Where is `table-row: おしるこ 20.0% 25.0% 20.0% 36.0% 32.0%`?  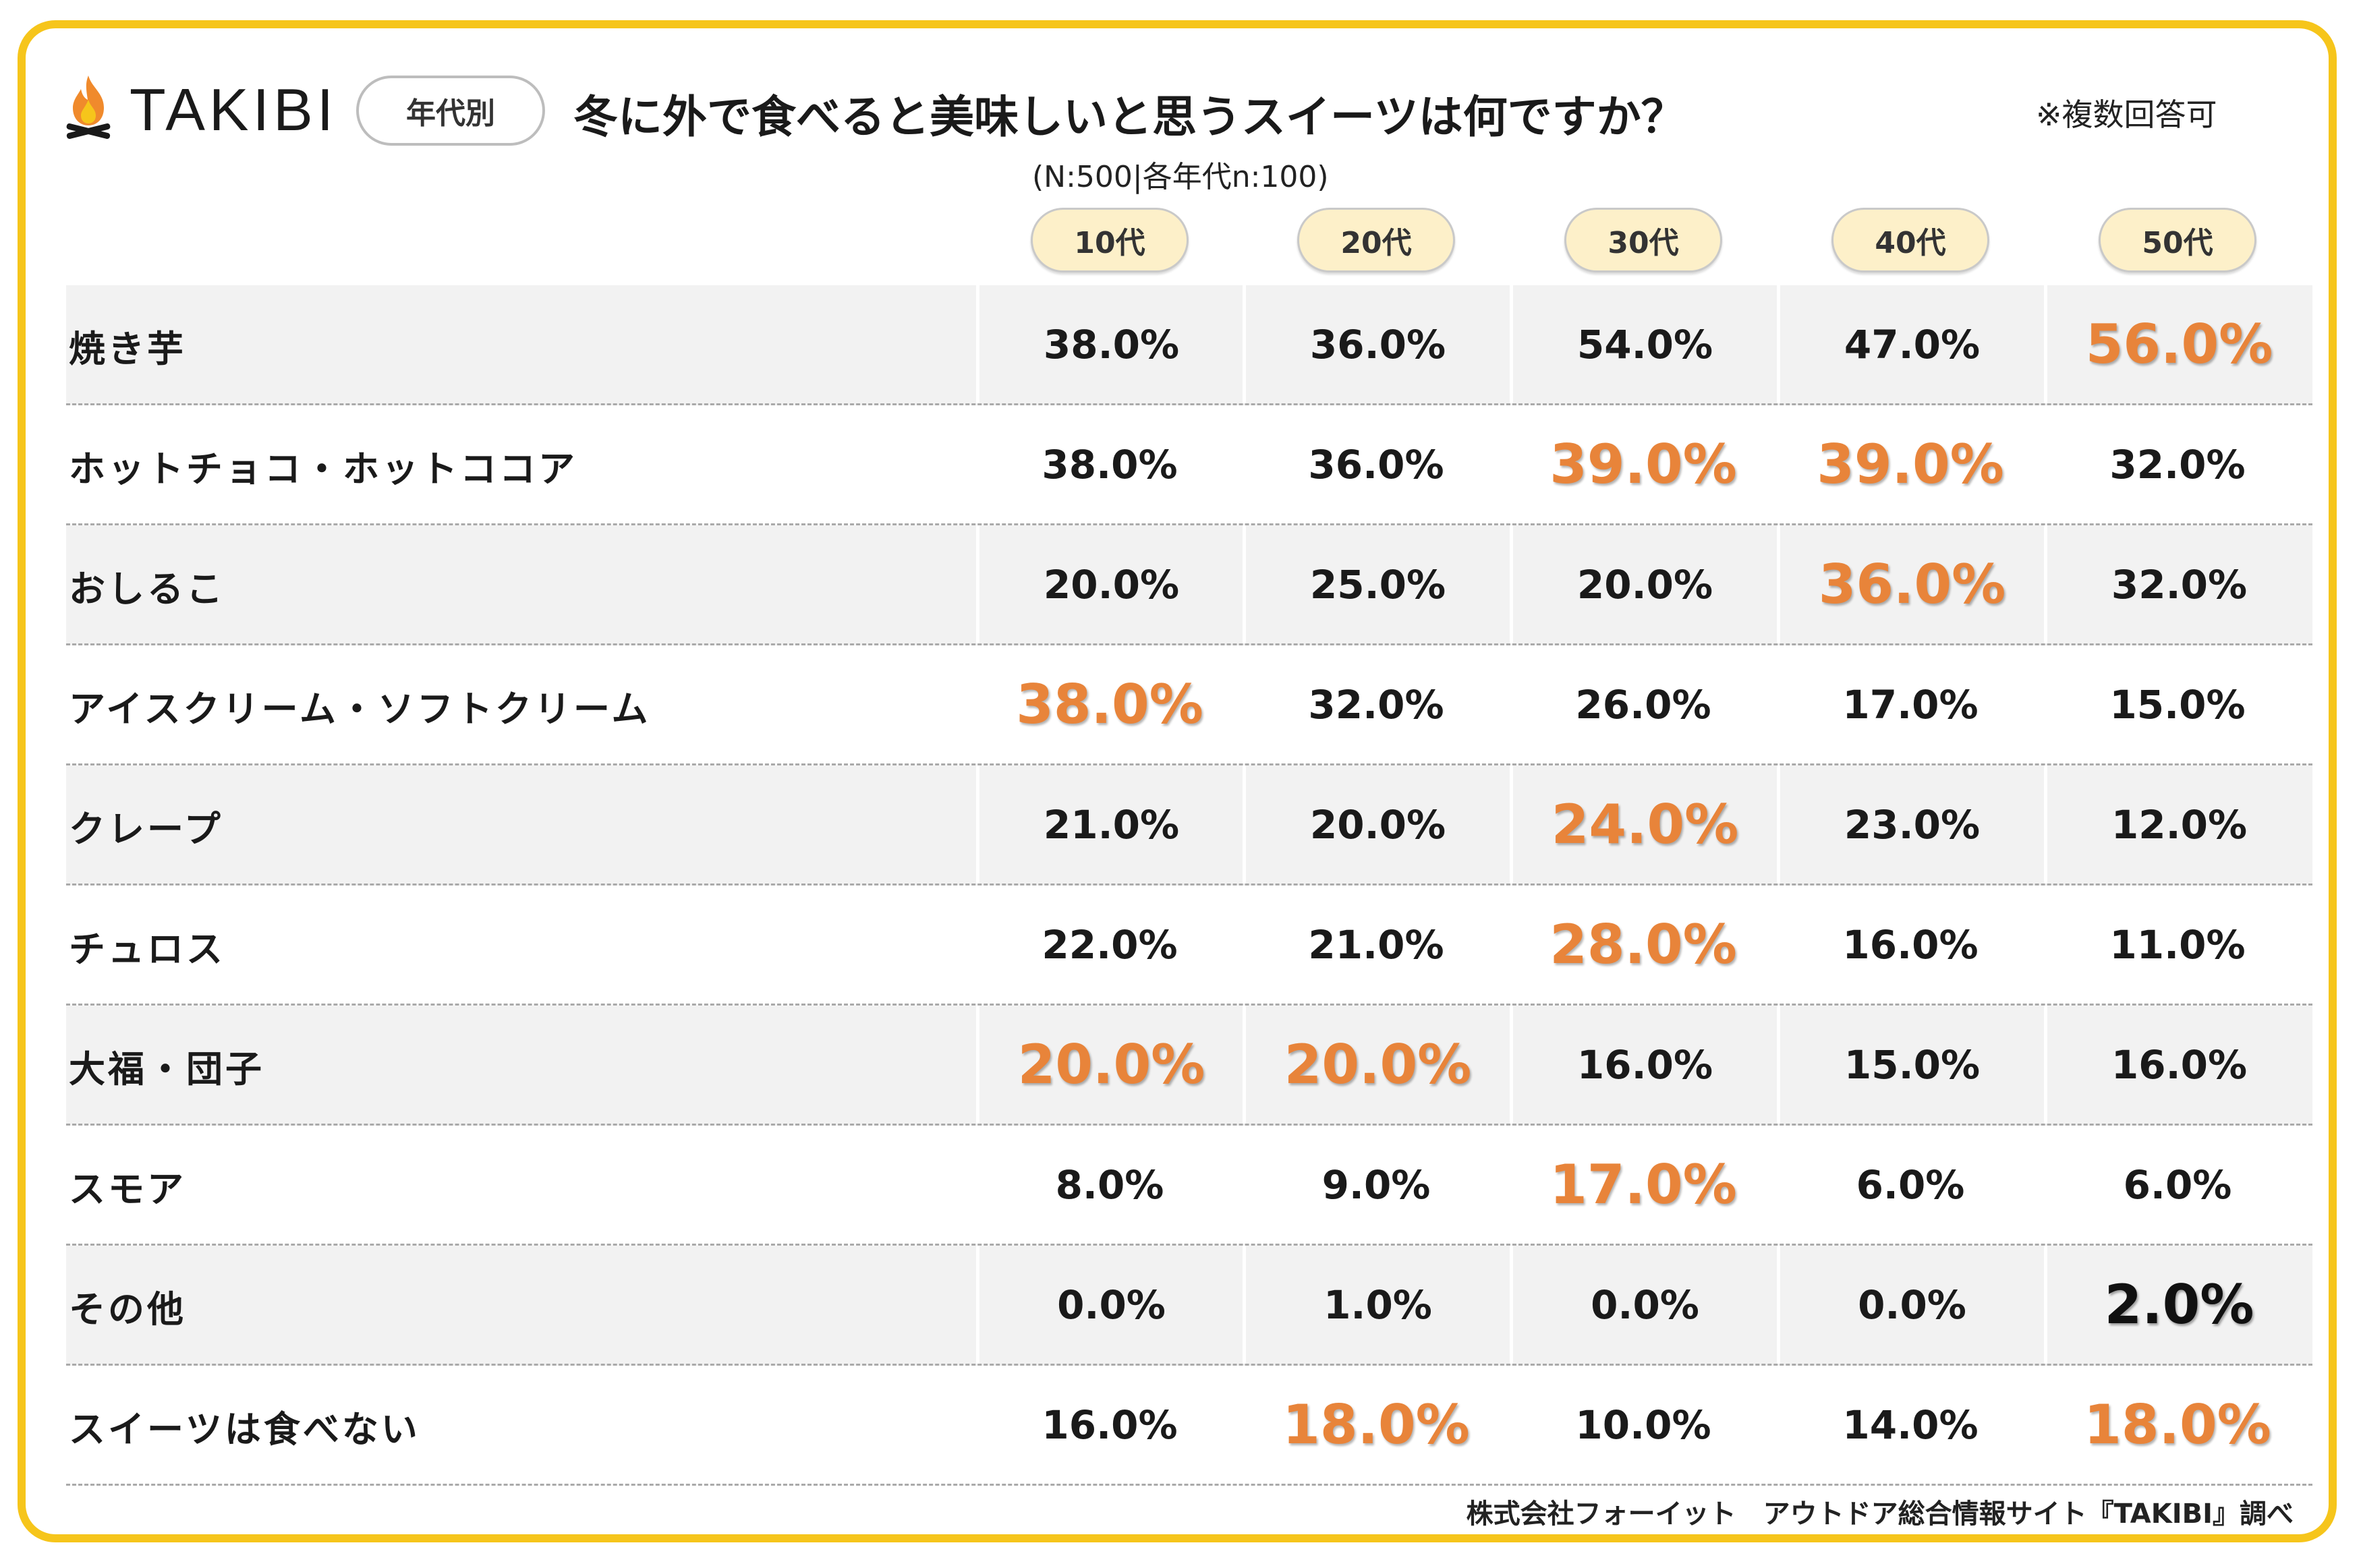 table-row: おしるこ 20.0% 25.0% 20.0% 36.0% 32.0% is located at coordinates (1189, 585).